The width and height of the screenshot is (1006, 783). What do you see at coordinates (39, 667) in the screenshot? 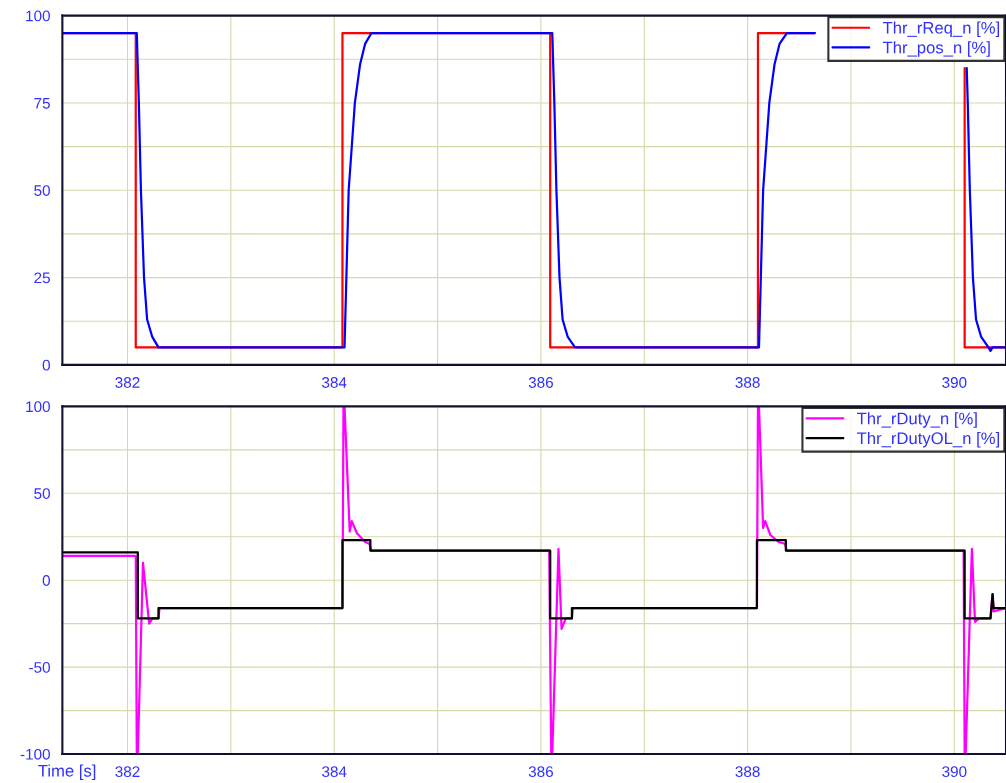
I see `y-tick-label: -50` at bounding box center [39, 667].